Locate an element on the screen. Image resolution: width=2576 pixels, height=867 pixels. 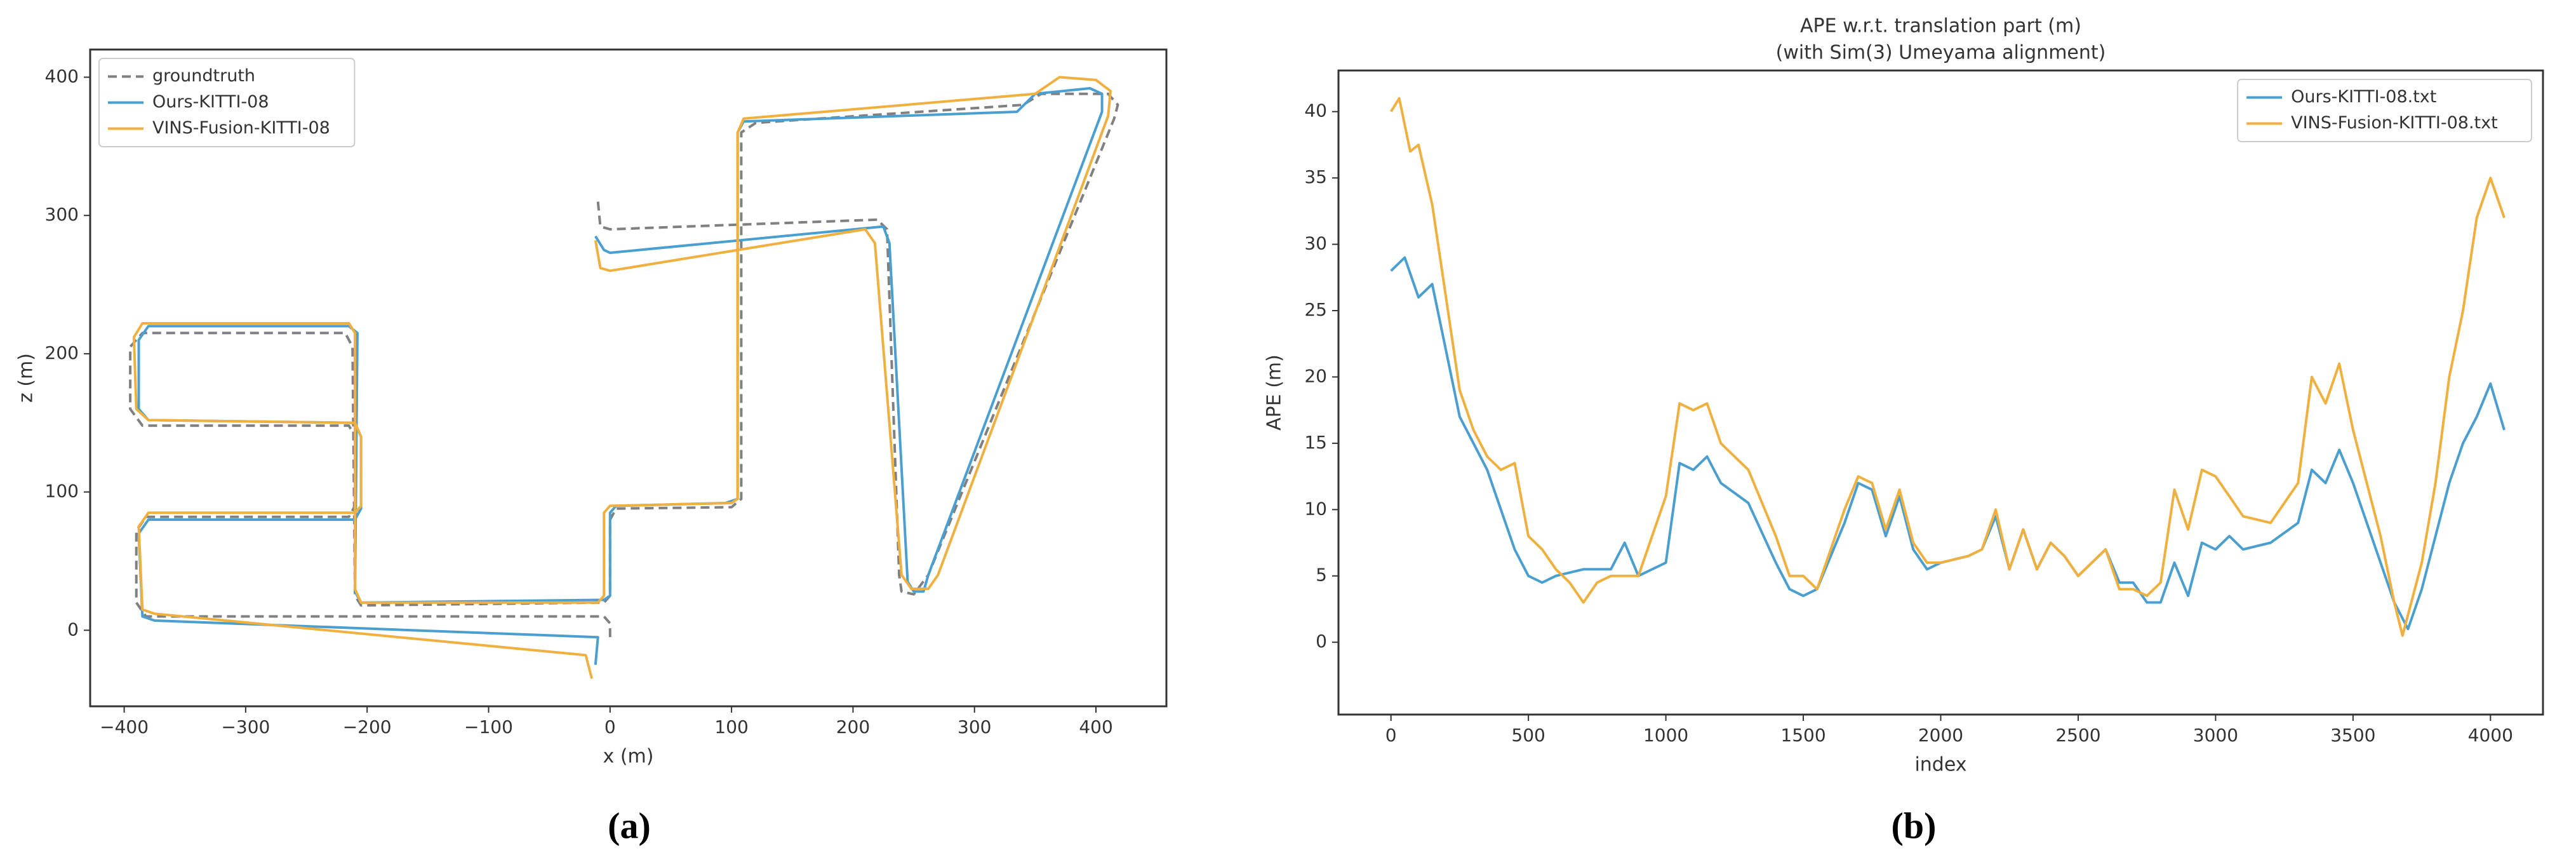
x-tick-label: 300 is located at coordinates (974, 726).